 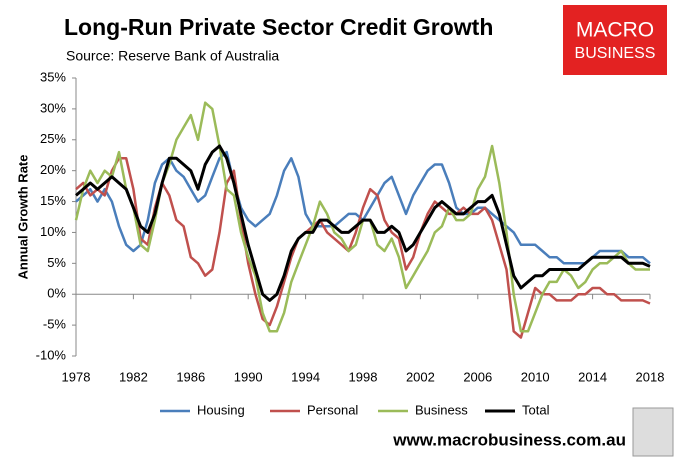 I want to click on y-tick-label: 30%, so click(x=53, y=107).